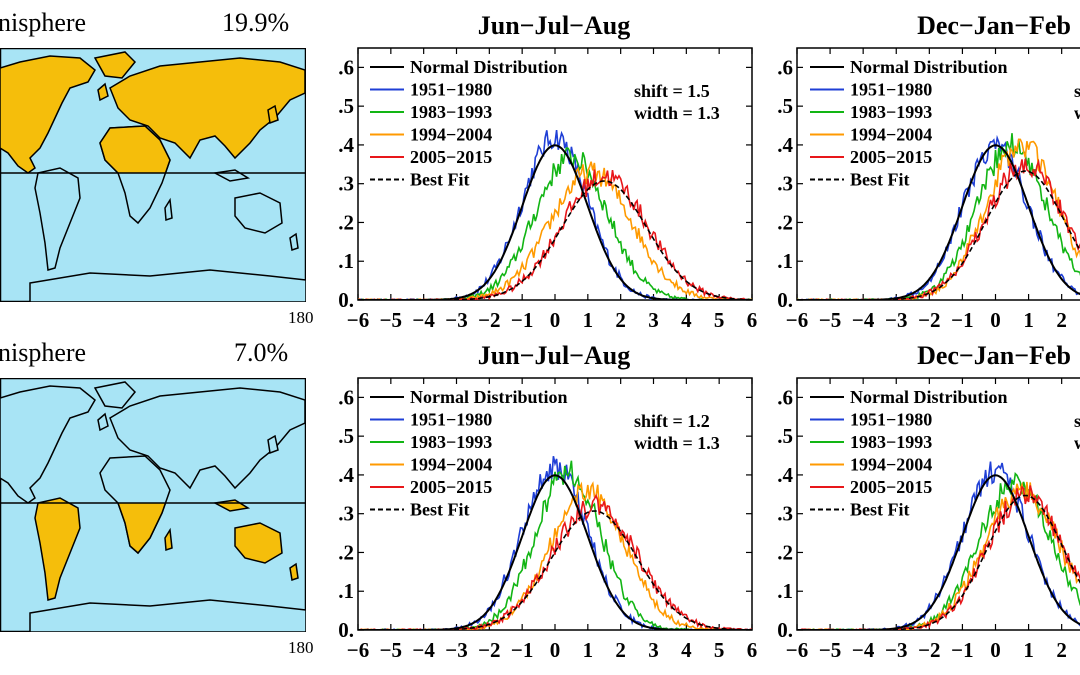 The width and height of the screenshot is (1080, 675). I want to click on map-top, so click(153, 175).